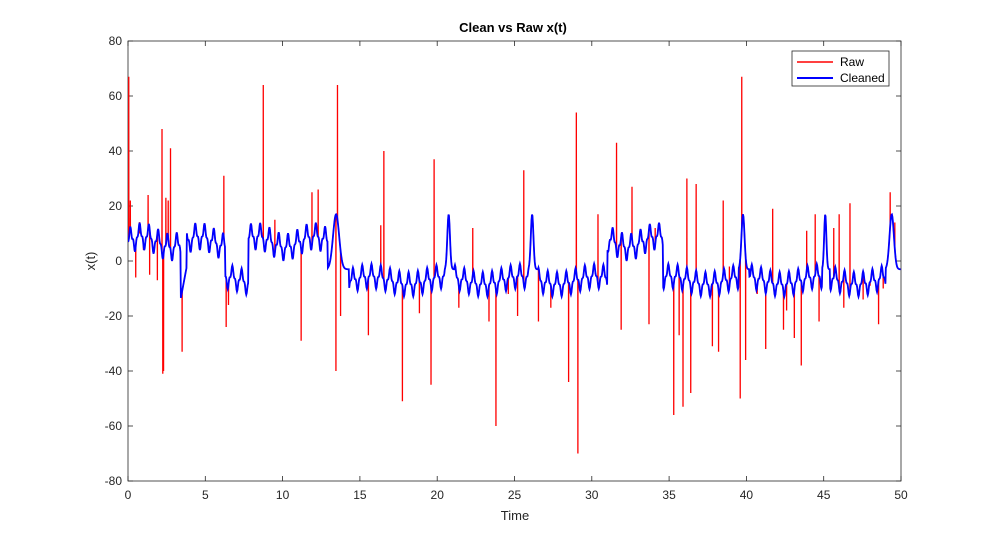 This screenshot has width=995, height=540. Describe the element at coordinates (669, 495) in the screenshot. I see `x-tick-label: 35` at that location.